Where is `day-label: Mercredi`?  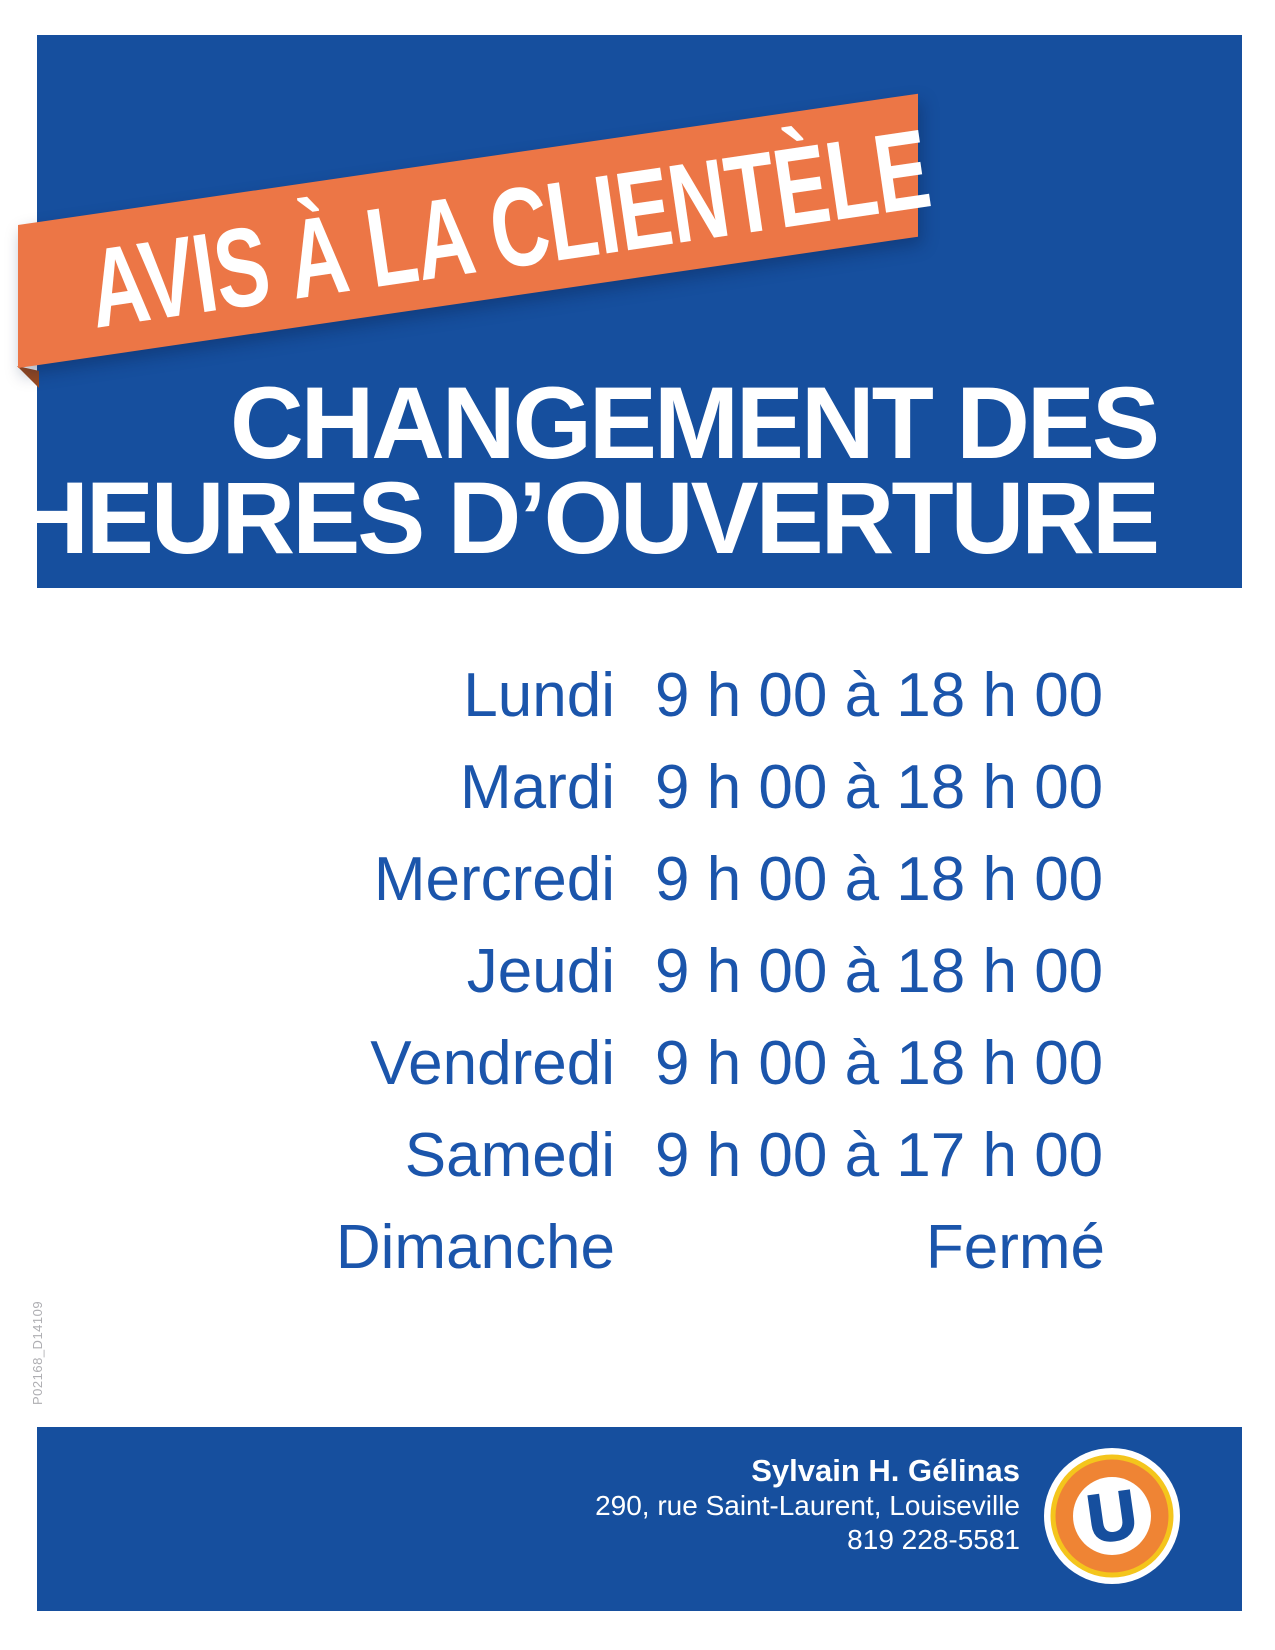
day-label: Mercredi is located at coordinates (494, 879).